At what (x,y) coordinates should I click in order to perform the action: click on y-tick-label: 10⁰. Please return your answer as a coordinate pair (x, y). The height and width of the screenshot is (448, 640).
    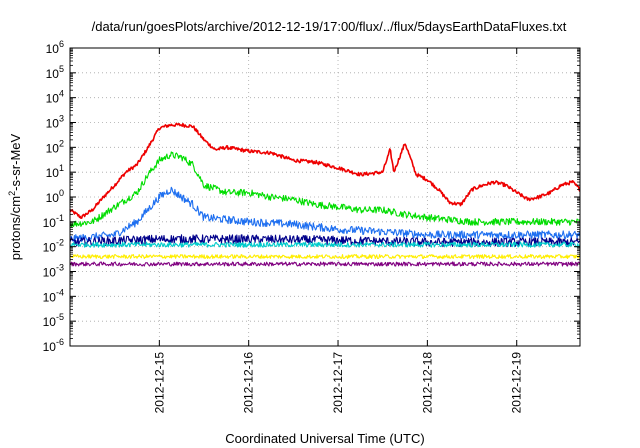
    Looking at the image, I should click on (55, 196).